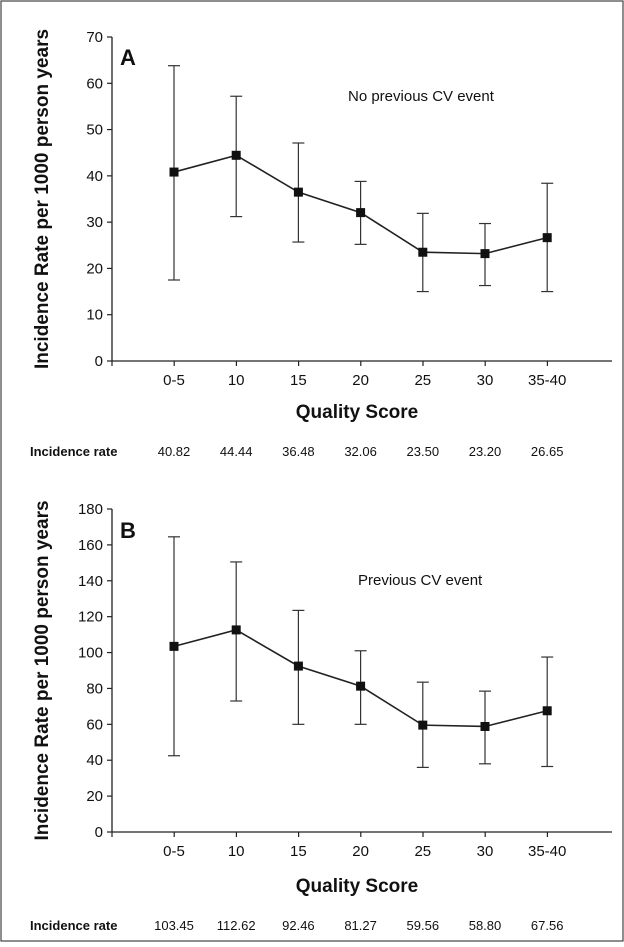 Image resolution: width=624 pixels, height=947 pixels. What do you see at coordinates (90, 509) in the screenshot?
I see `panel-b-y-tick-label: 180` at bounding box center [90, 509].